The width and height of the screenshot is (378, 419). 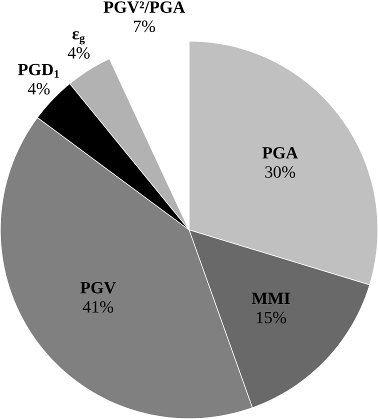 I want to click on slice-label: PGV²/PGA, so click(x=144, y=7).